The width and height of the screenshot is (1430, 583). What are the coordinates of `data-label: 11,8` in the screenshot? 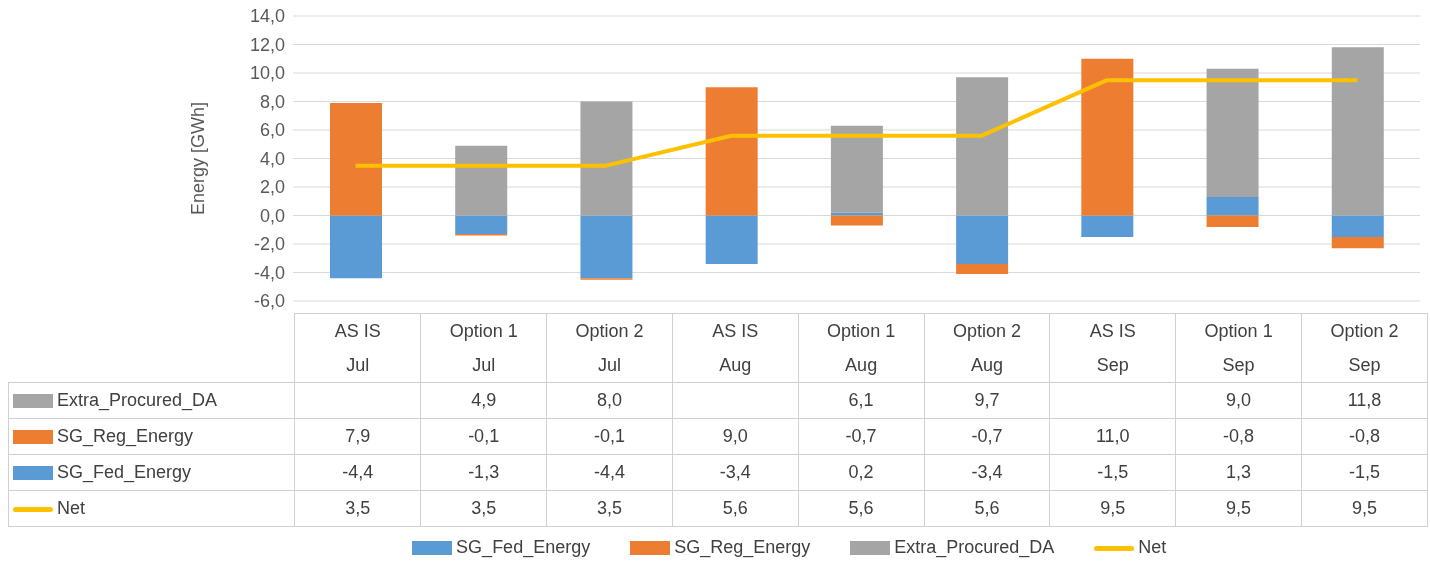 It's located at (1364, 400).